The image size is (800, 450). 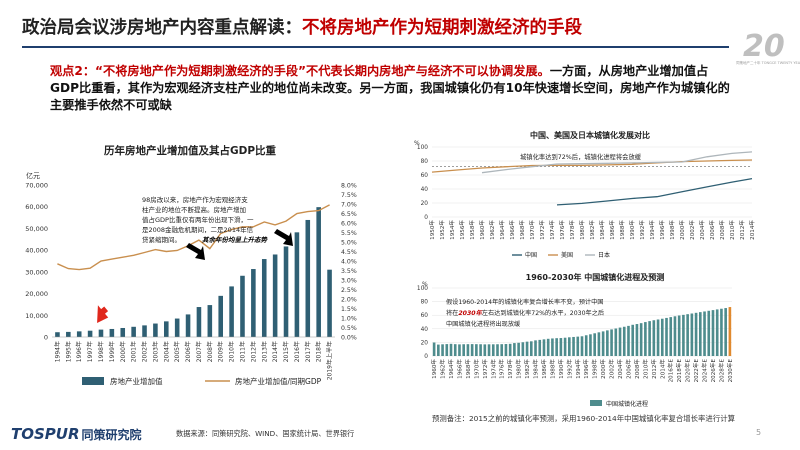 I want to click on y2-tick-label: 6.0%, so click(x=349, y=224).